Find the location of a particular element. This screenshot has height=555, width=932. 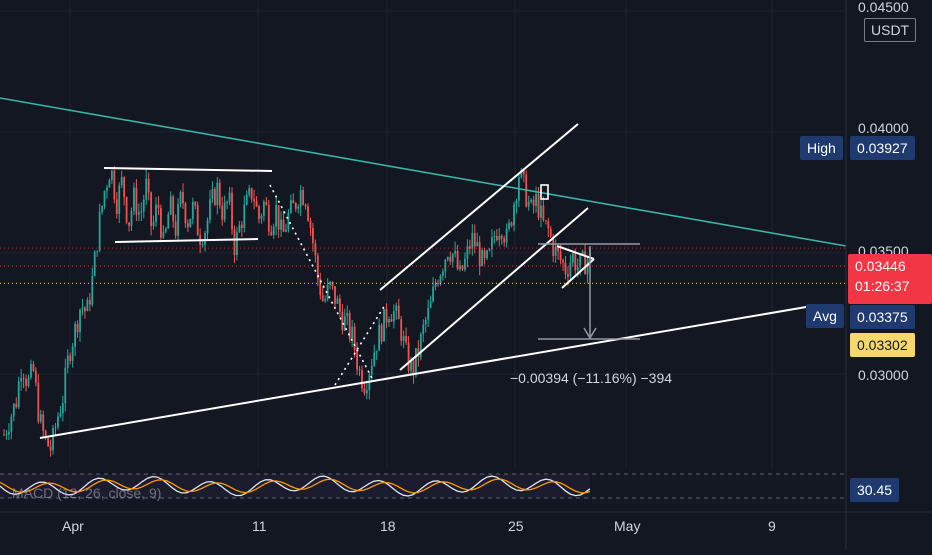

measure-arrow-head is located at coordinates (590, 333).